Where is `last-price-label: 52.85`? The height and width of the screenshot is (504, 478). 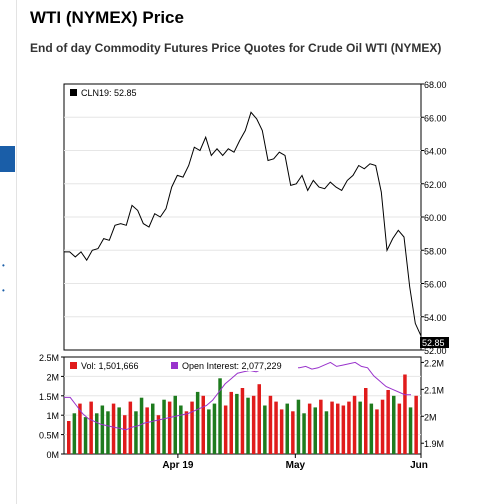 last-price-label: 52.85 is located at coordinates (433, 343).